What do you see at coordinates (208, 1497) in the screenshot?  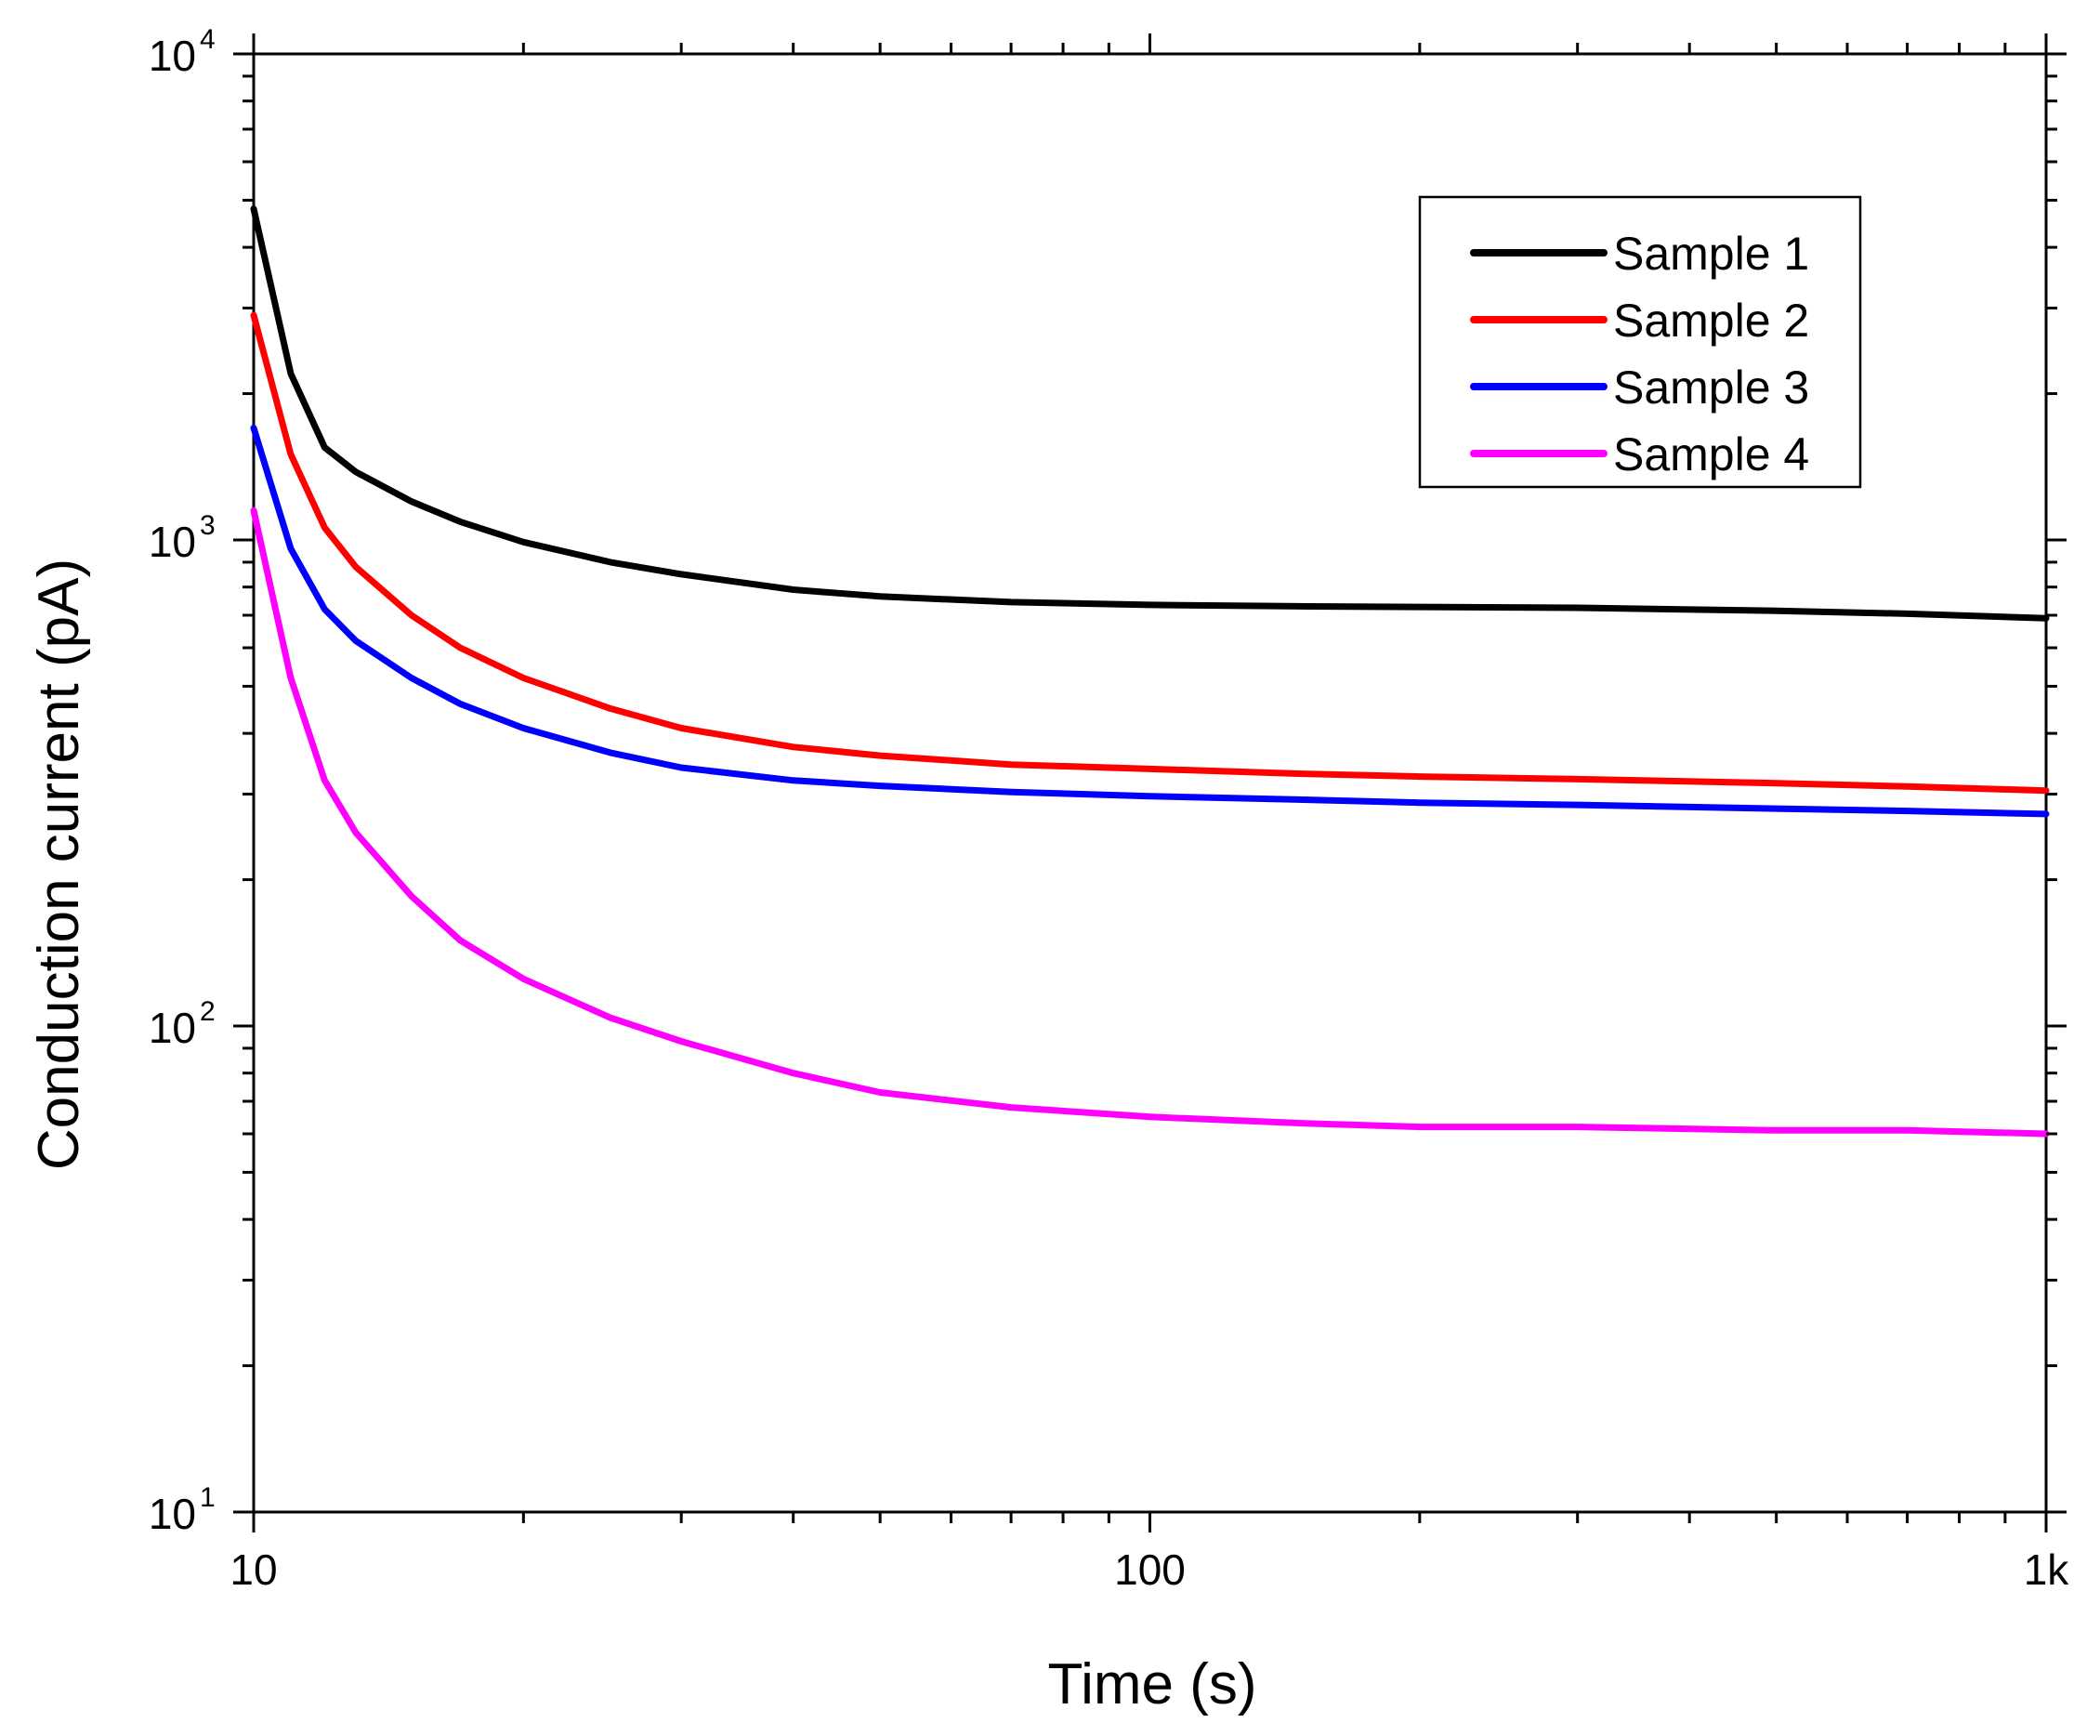 I see `y-tick-exponent: 1` at bounding box center [208, 1497].